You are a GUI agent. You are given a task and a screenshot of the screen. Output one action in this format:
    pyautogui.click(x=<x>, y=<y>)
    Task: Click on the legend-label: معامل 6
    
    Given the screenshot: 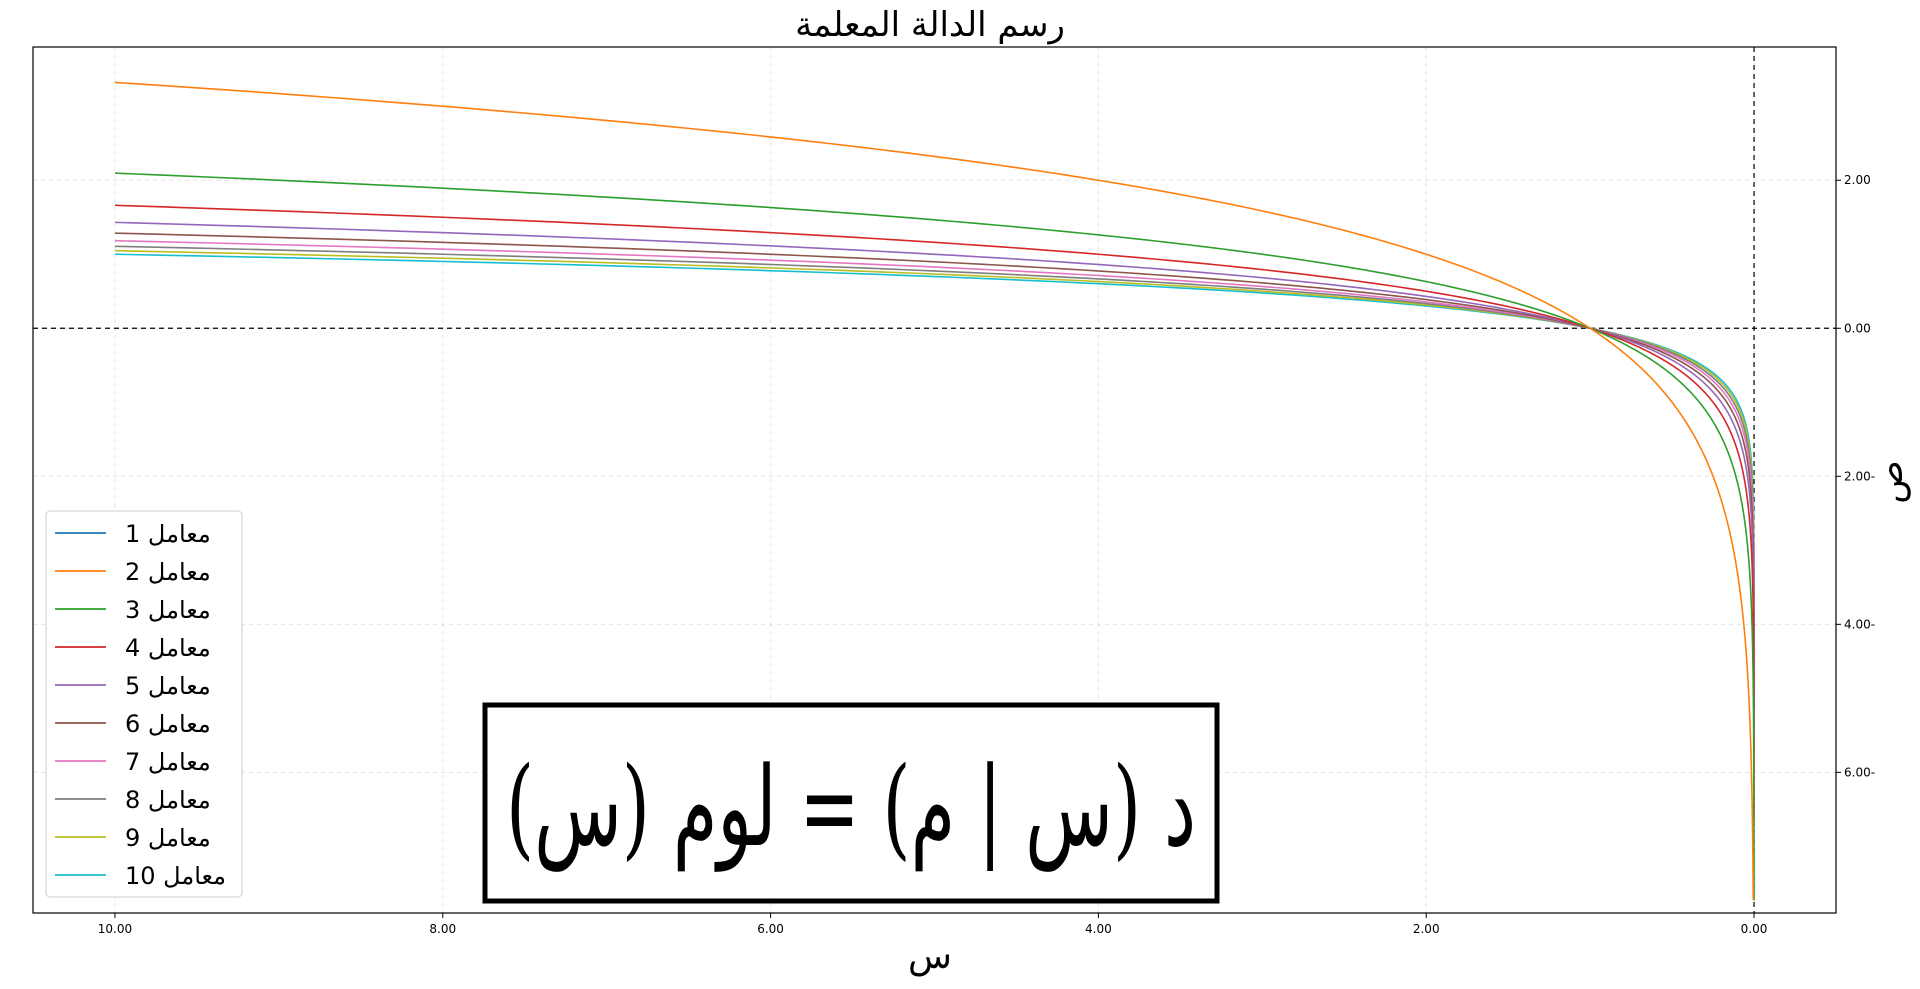 What is the action you would take?
    pyautogui.click(x=168, y=724)
    